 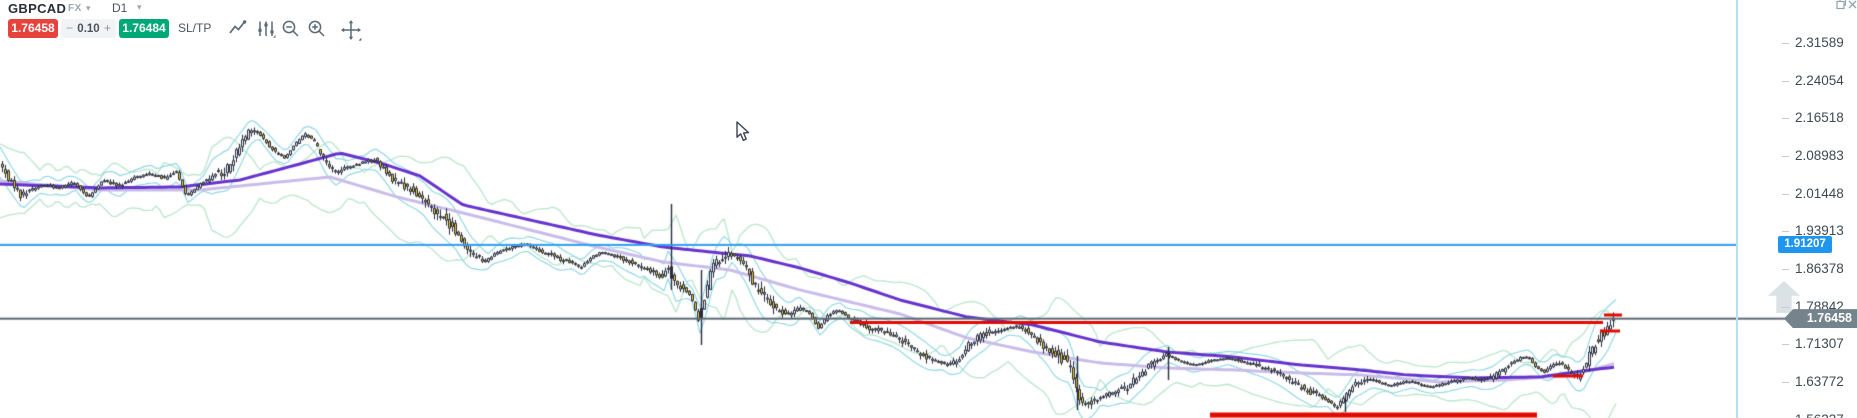 I want to click on axis-separator, so click(x=1737, y=209).